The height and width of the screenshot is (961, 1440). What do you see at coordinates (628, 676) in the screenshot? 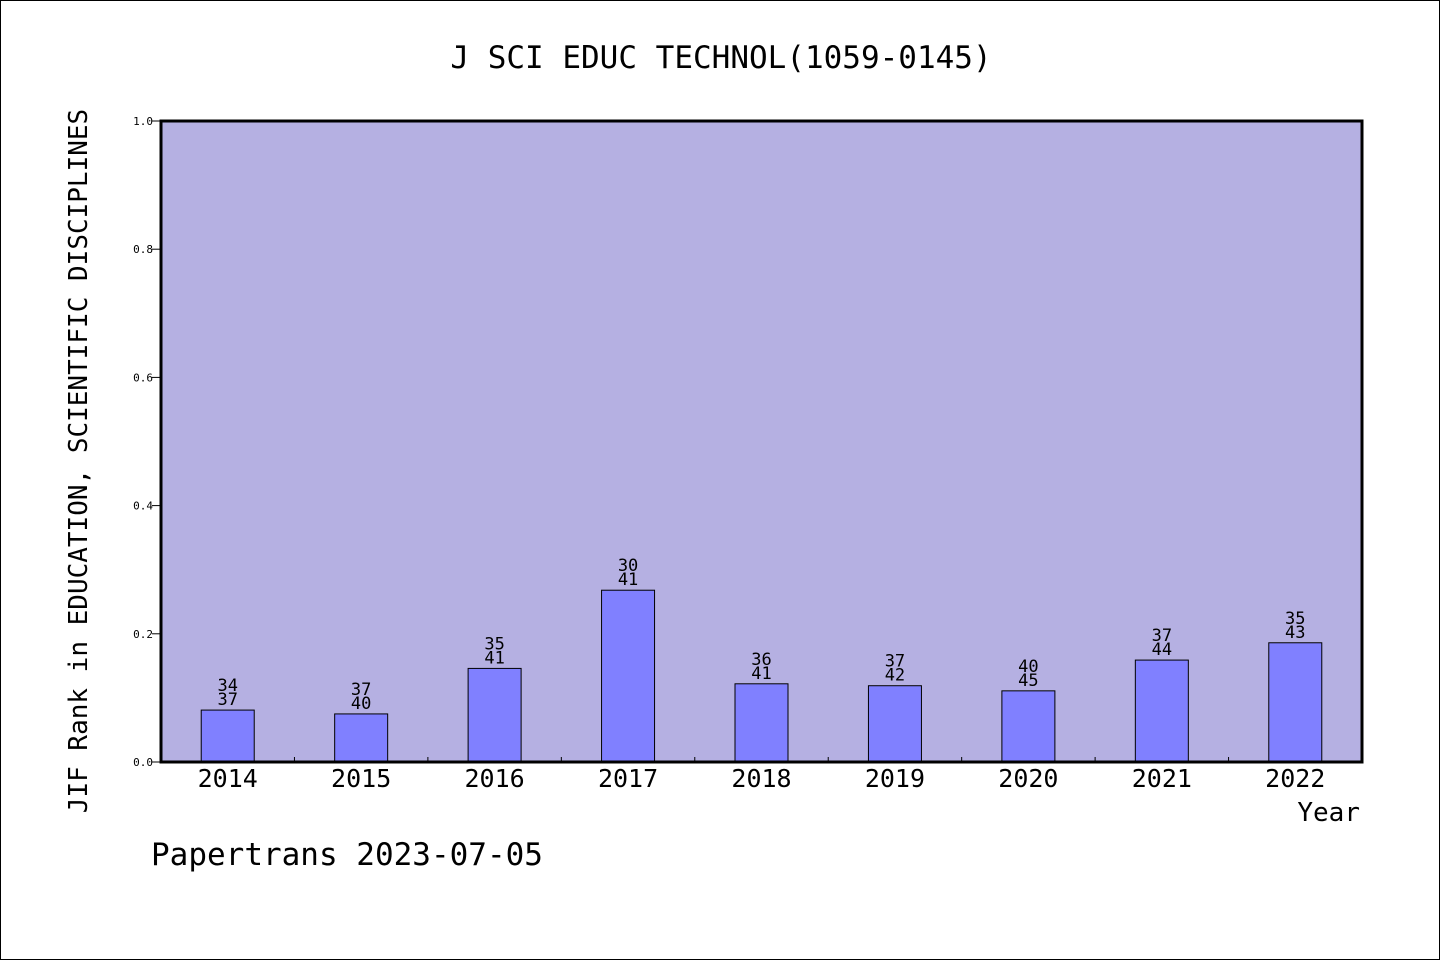
I see `bar-2017` at bounding box center [628, 676].